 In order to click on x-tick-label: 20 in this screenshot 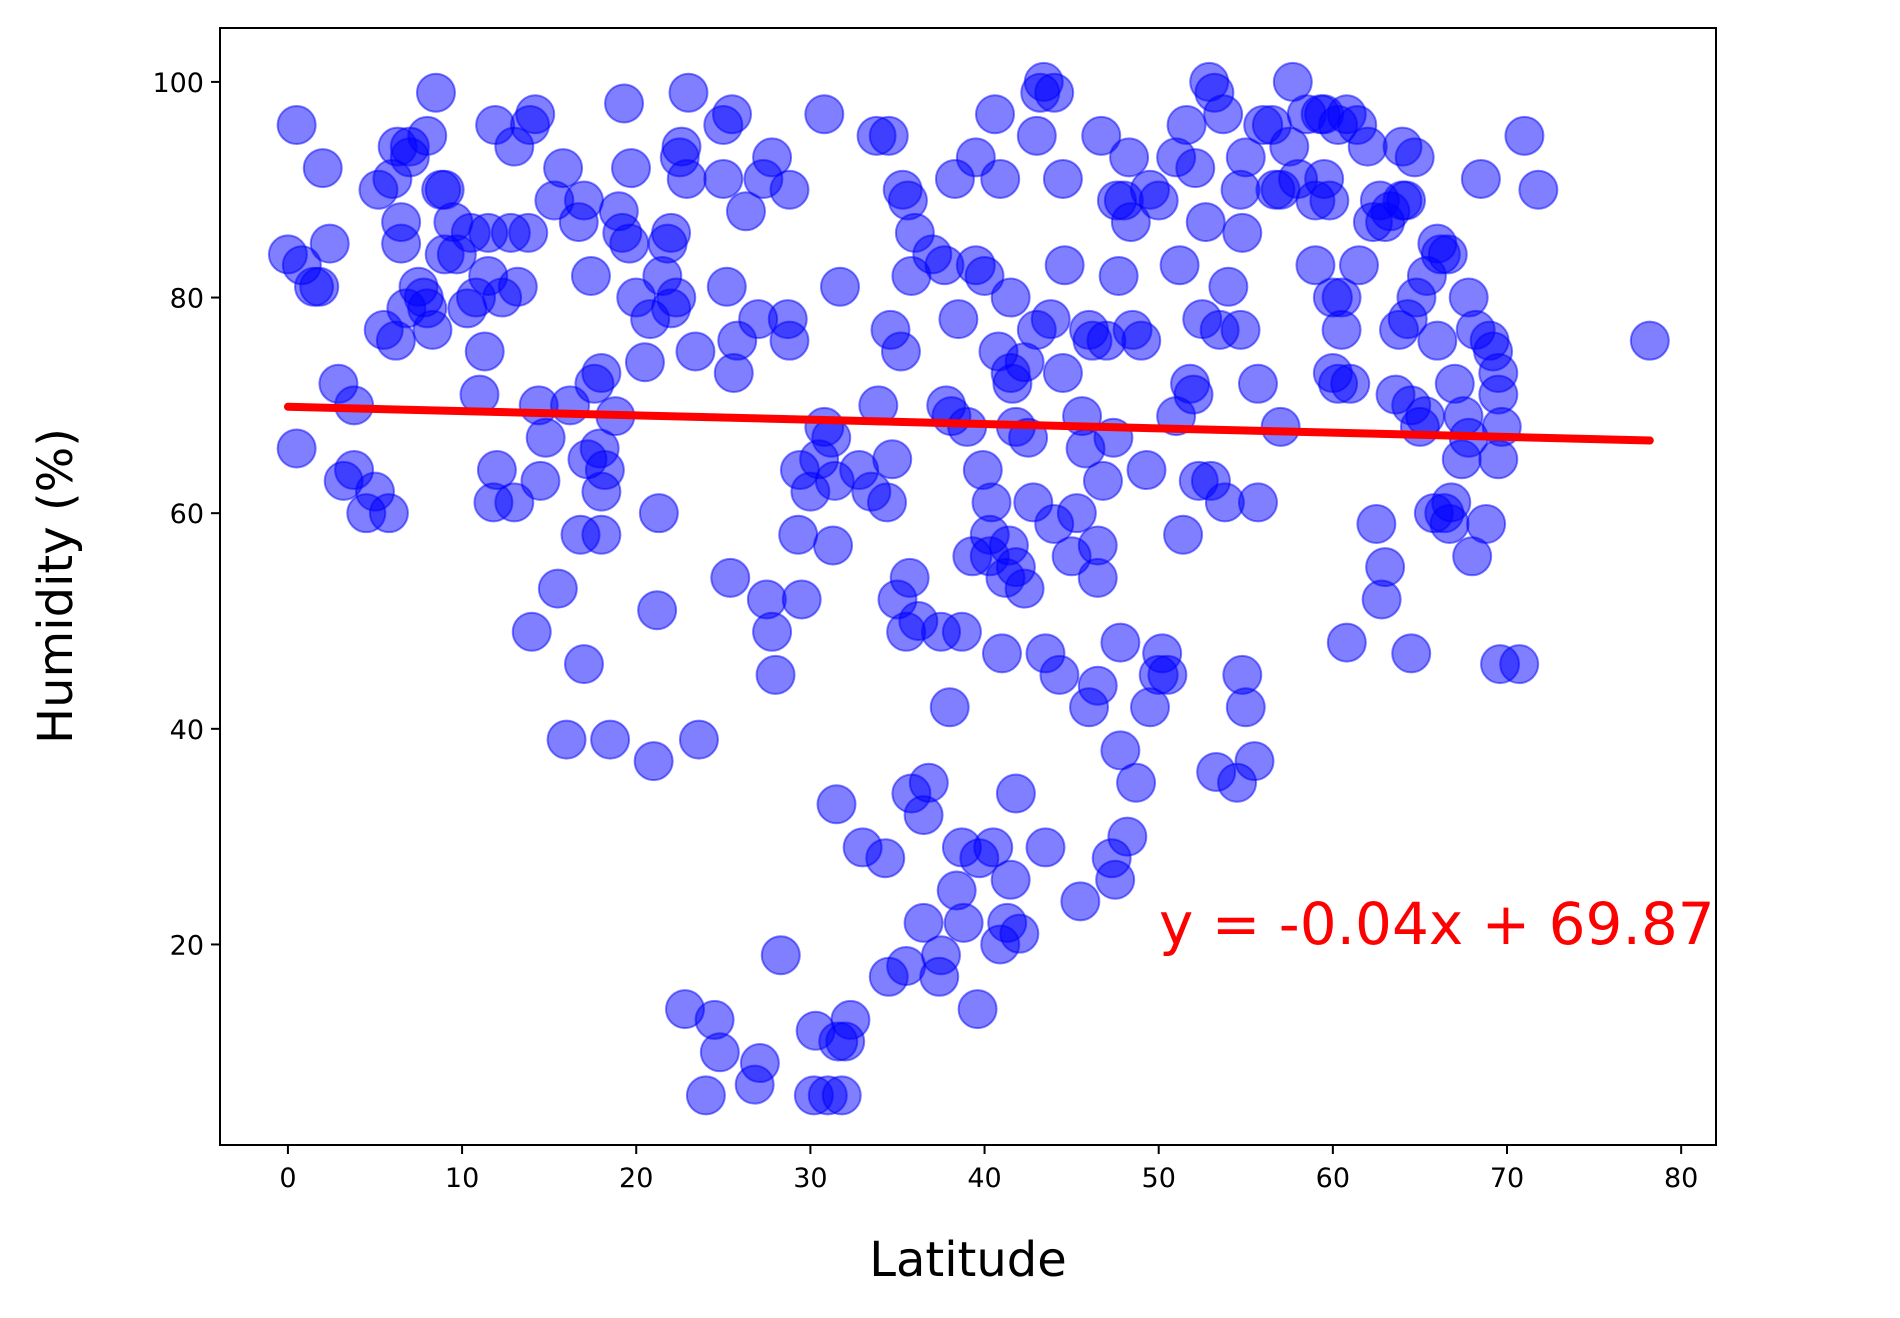, I will do `click(636, 1178)`.